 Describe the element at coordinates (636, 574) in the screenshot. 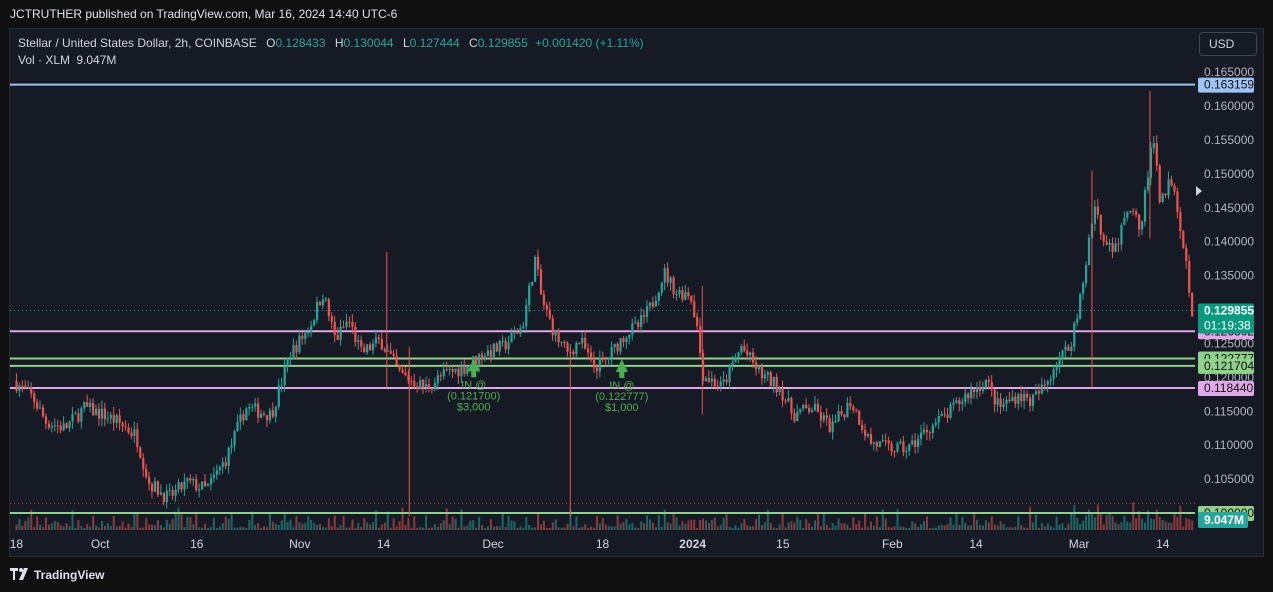

I see `footer` at that location.